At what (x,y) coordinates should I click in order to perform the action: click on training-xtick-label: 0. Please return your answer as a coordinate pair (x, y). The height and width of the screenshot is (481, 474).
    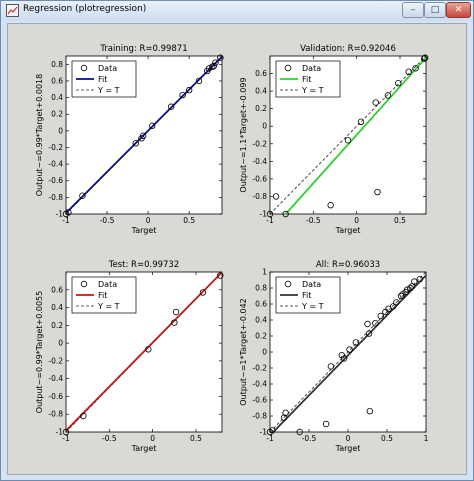
    Looking at the image, I should click on (148, 220).